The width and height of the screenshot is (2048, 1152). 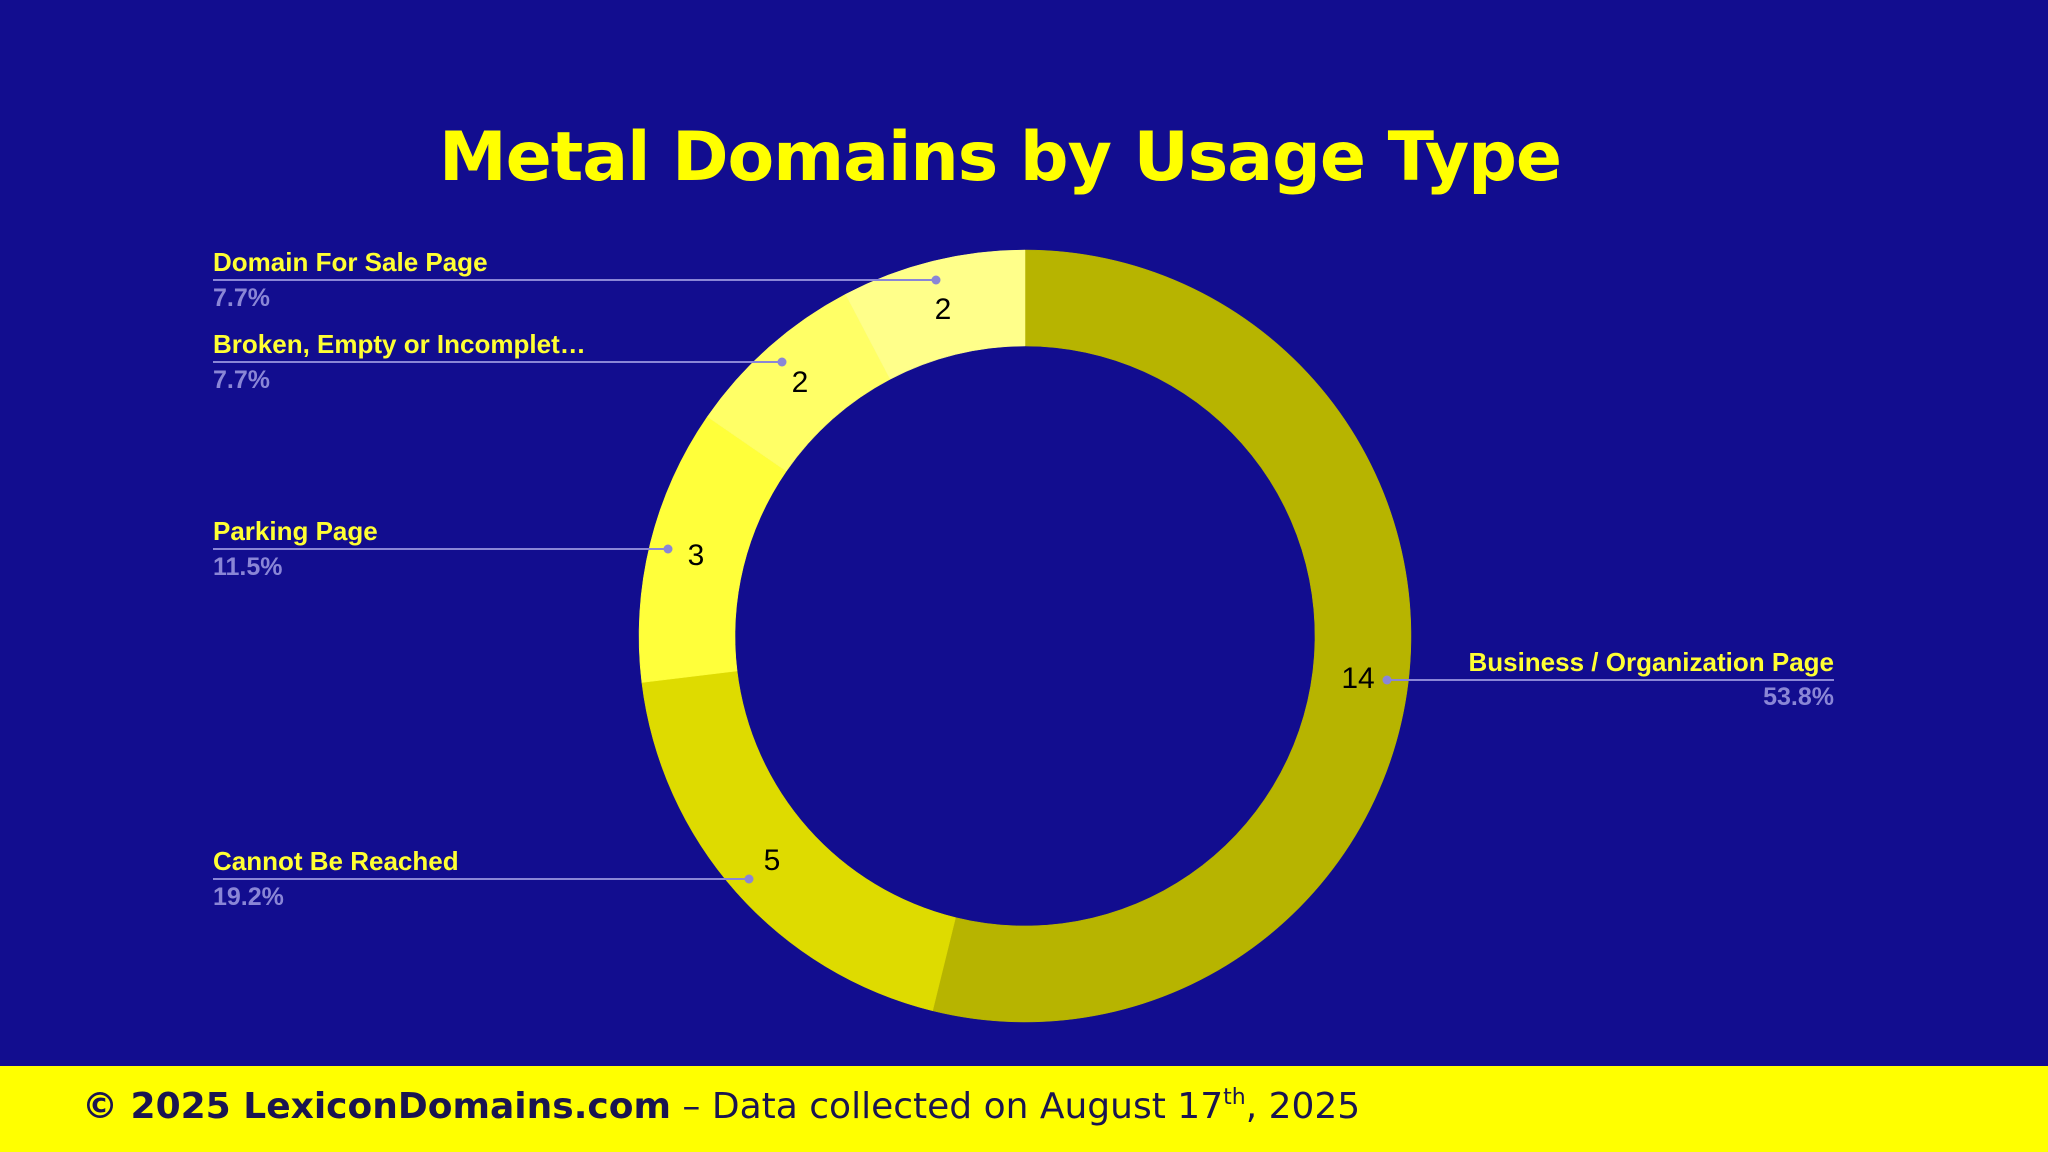 What do you see at coordinates (1798, 697) in the screenshot?
I see `legend-percent: 53.8%` at bounding box center [1798, 697].